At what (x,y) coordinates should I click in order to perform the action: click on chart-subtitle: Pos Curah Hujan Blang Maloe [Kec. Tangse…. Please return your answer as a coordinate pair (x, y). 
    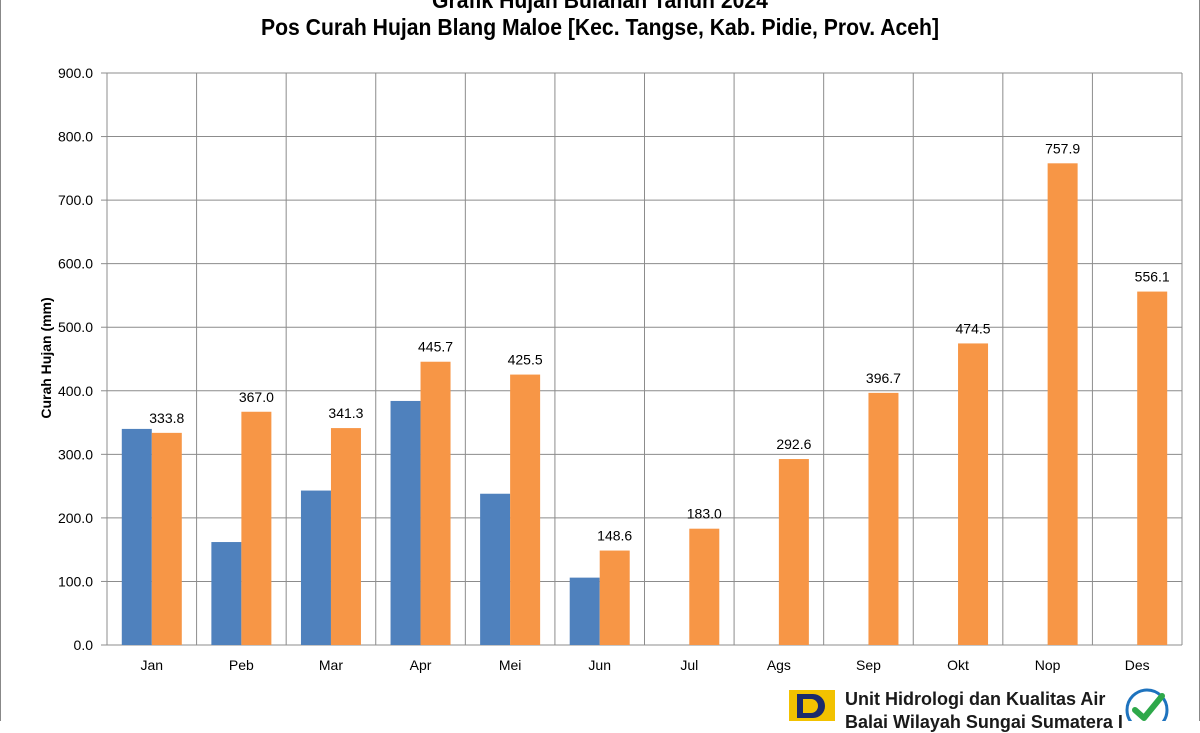
    Looking at the image, I should click on (600, 27).